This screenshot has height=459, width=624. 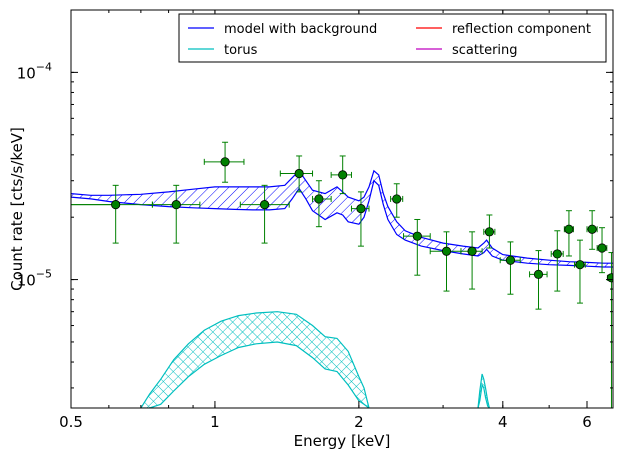 What do you see at coordinates (34, 279) in the screenshot?
I see `y-tick-label: 10⁻⁵` at bounding box center [34, 279].